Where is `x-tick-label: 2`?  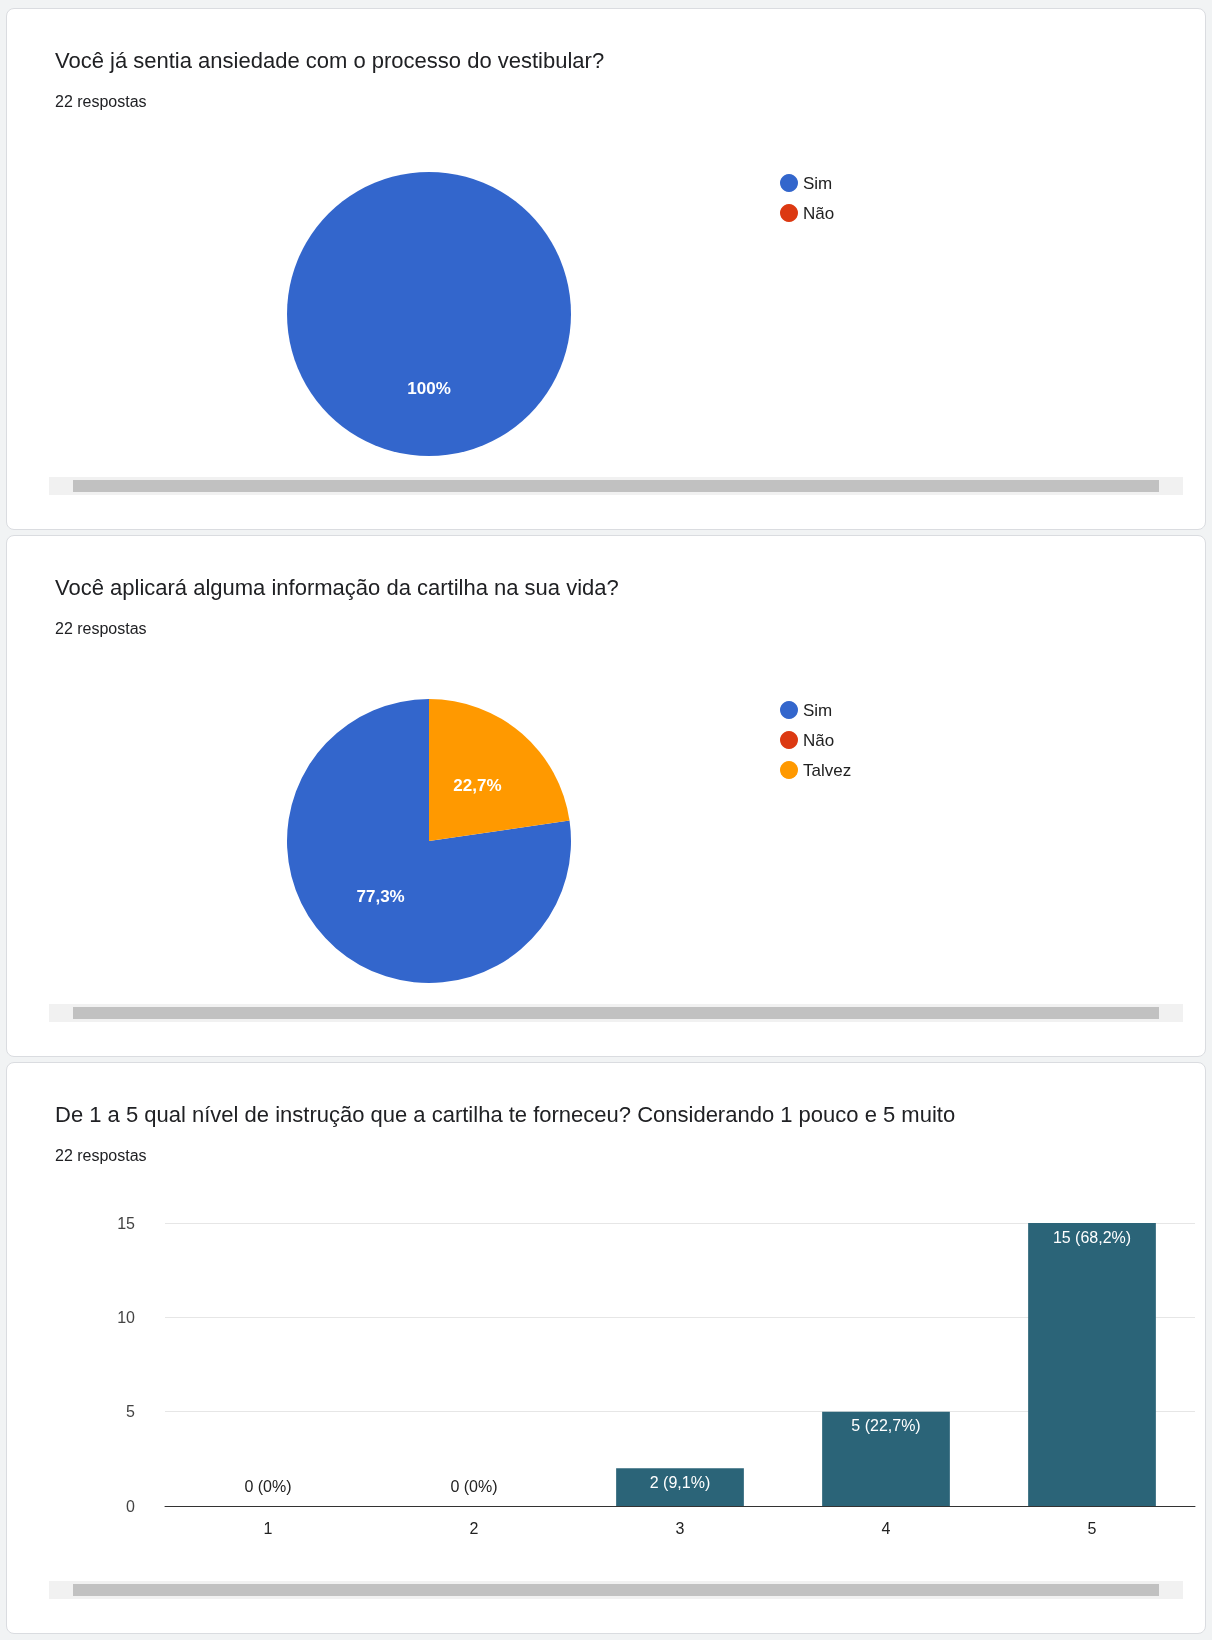
x-tick-label: 2 is located at coordinates (474, 1528).